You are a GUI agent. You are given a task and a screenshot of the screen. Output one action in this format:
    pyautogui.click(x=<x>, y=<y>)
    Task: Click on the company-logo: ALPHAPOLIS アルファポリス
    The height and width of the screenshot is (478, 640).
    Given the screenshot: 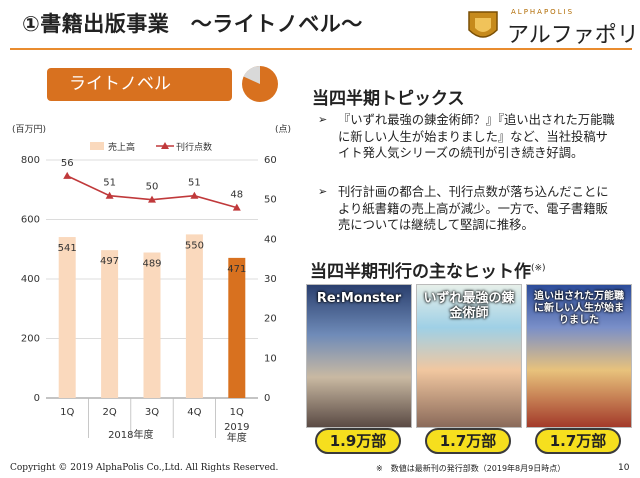 What is the action you would take?
    pyautogui.click(x=552, y=28)
    